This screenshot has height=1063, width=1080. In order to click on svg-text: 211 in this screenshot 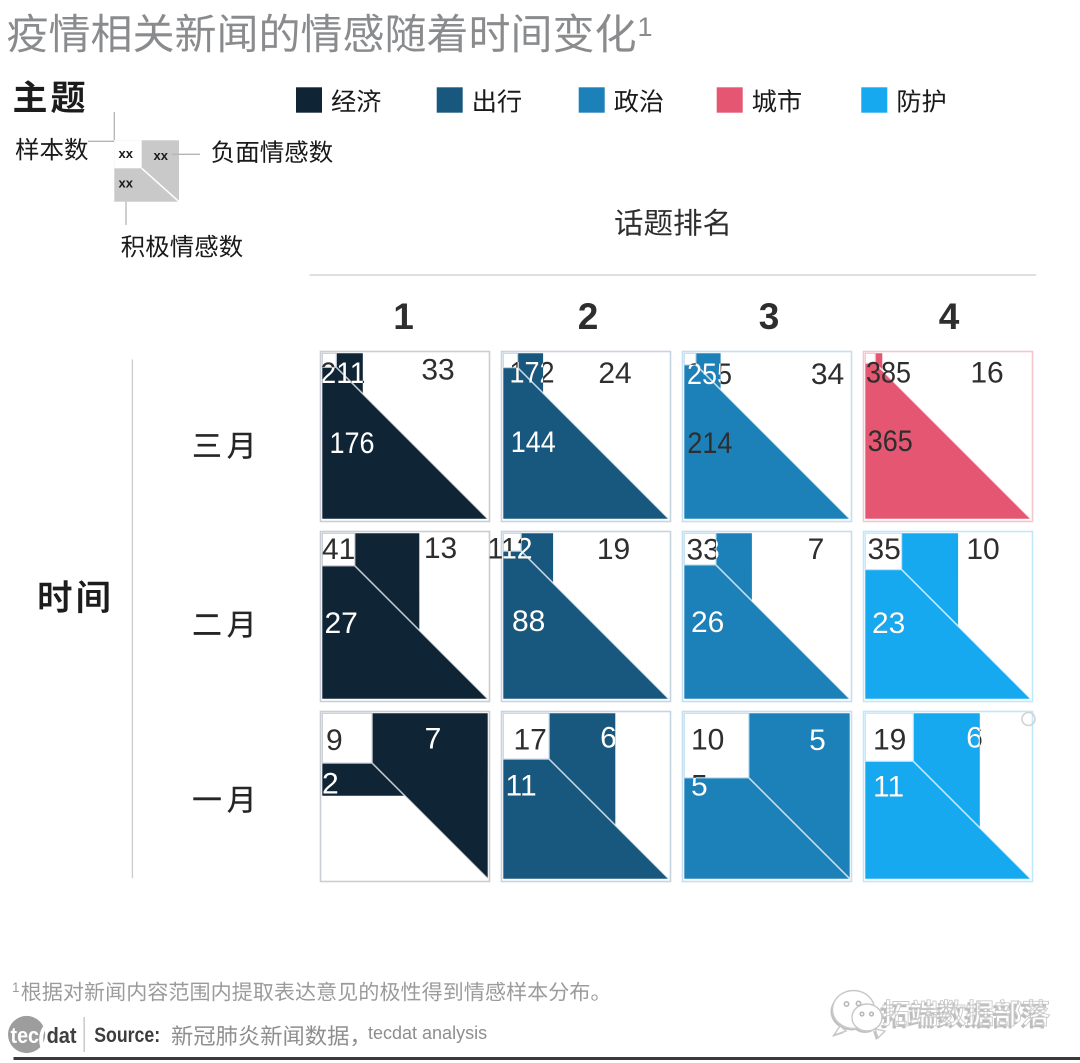, I will do `click(343, 373)`.